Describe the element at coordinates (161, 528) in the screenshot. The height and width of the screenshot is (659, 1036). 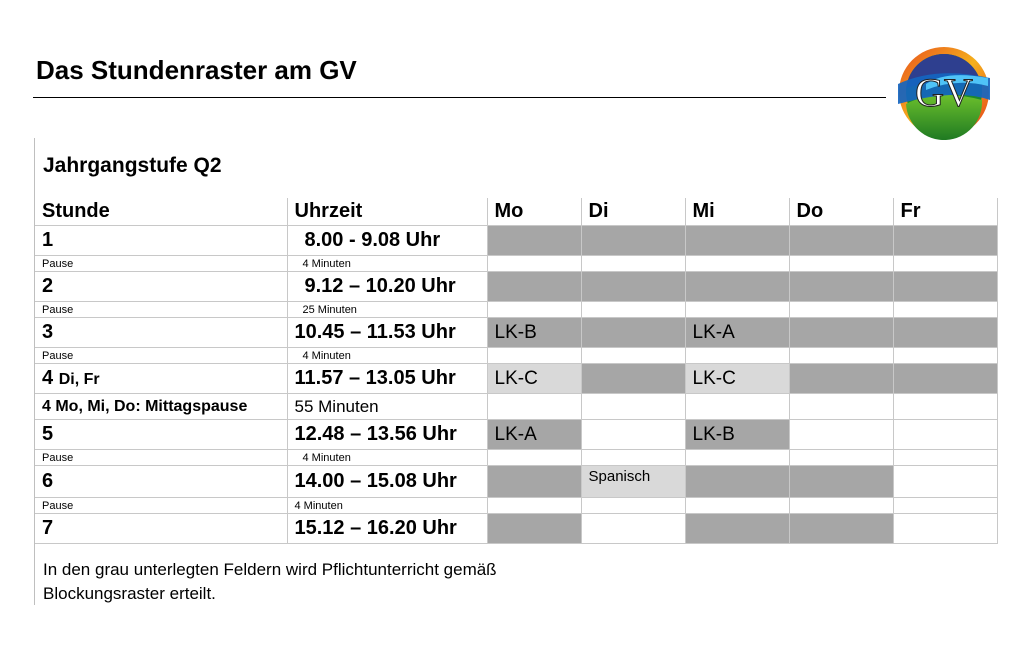
I see `stunde-cell: 7` at that location.